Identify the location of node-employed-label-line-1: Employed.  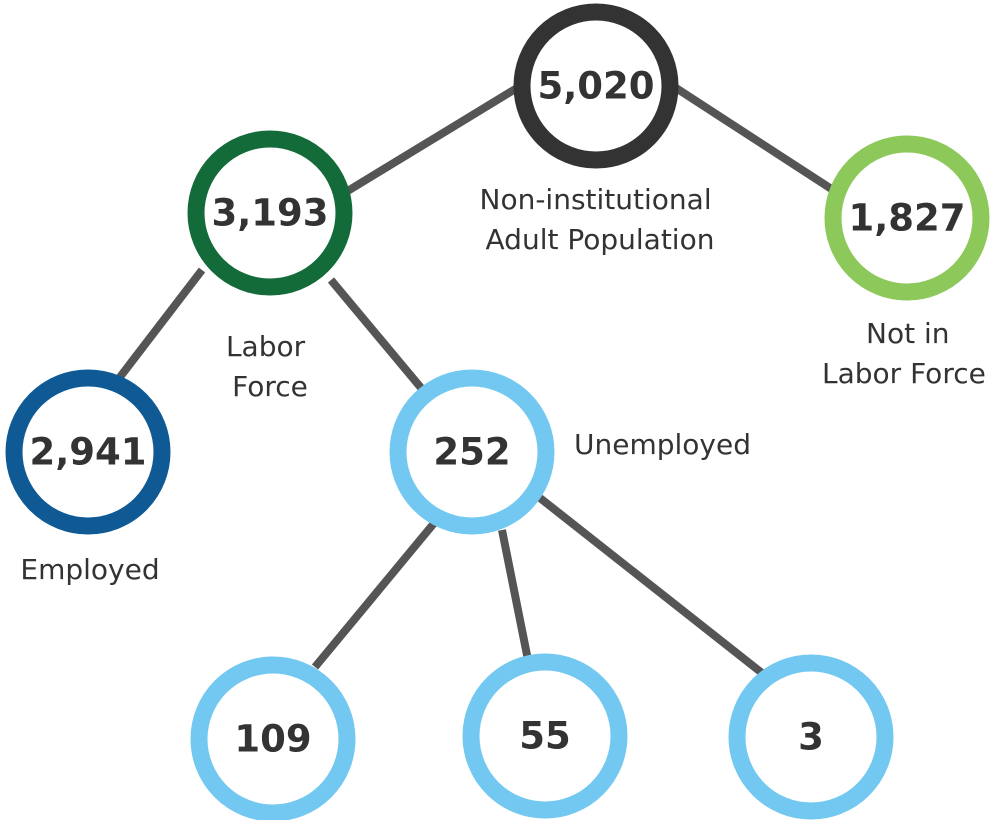
(89, 569).